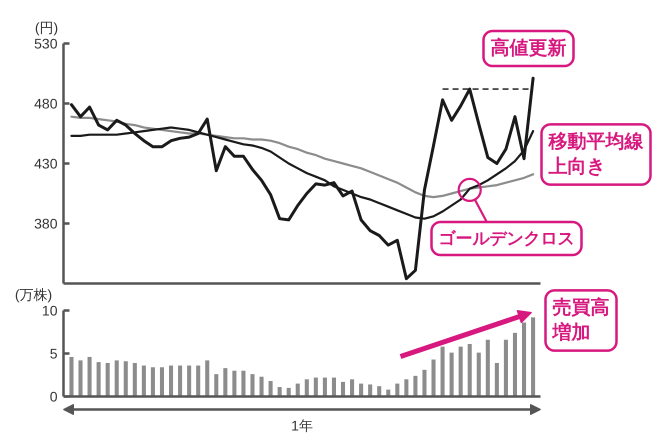 The width and height of the screenshot is (670, 445). What do you see at coordinates (46, 44) in the screenshot?
I see `y-tick-label: 530` at bounding box center [46, 44].